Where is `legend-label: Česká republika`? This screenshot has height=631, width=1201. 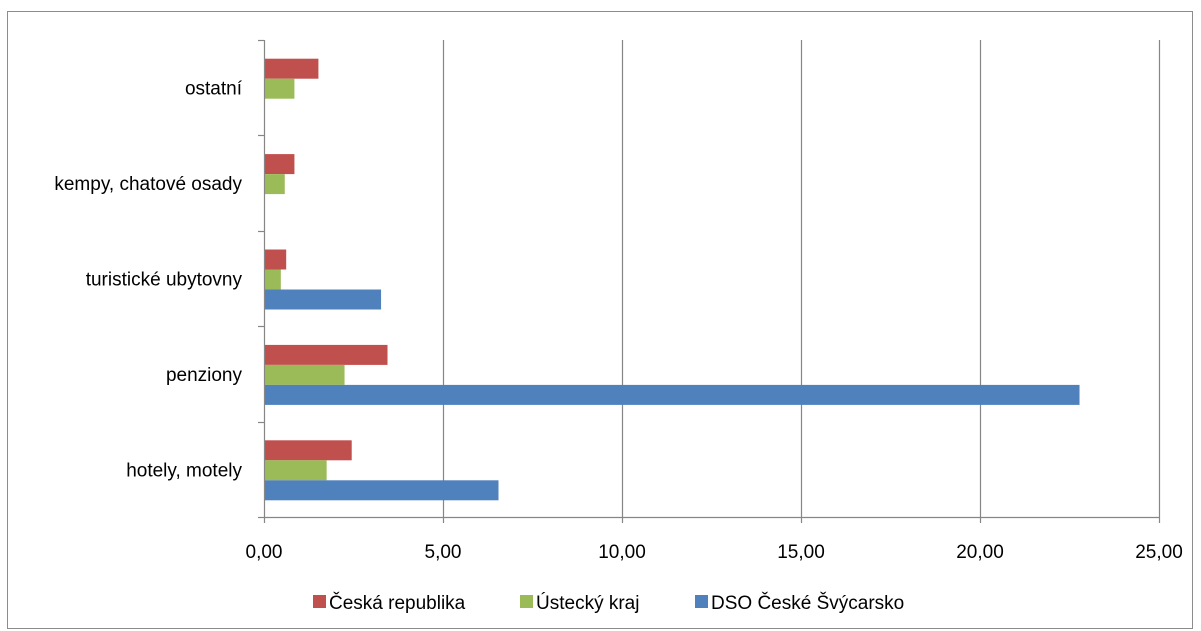 legend-label: Česká republika is located at coordinates (397, 603).